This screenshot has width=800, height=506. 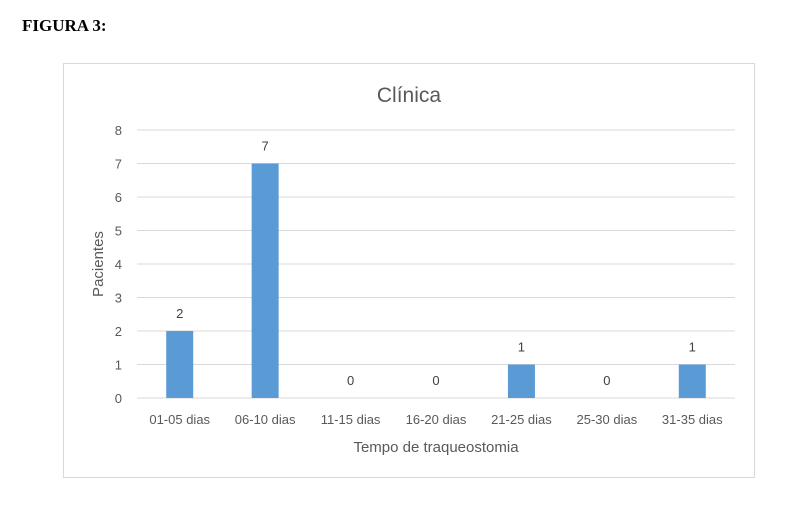 I want to click on y-tick-label: 5, so click(x=118, y=231).